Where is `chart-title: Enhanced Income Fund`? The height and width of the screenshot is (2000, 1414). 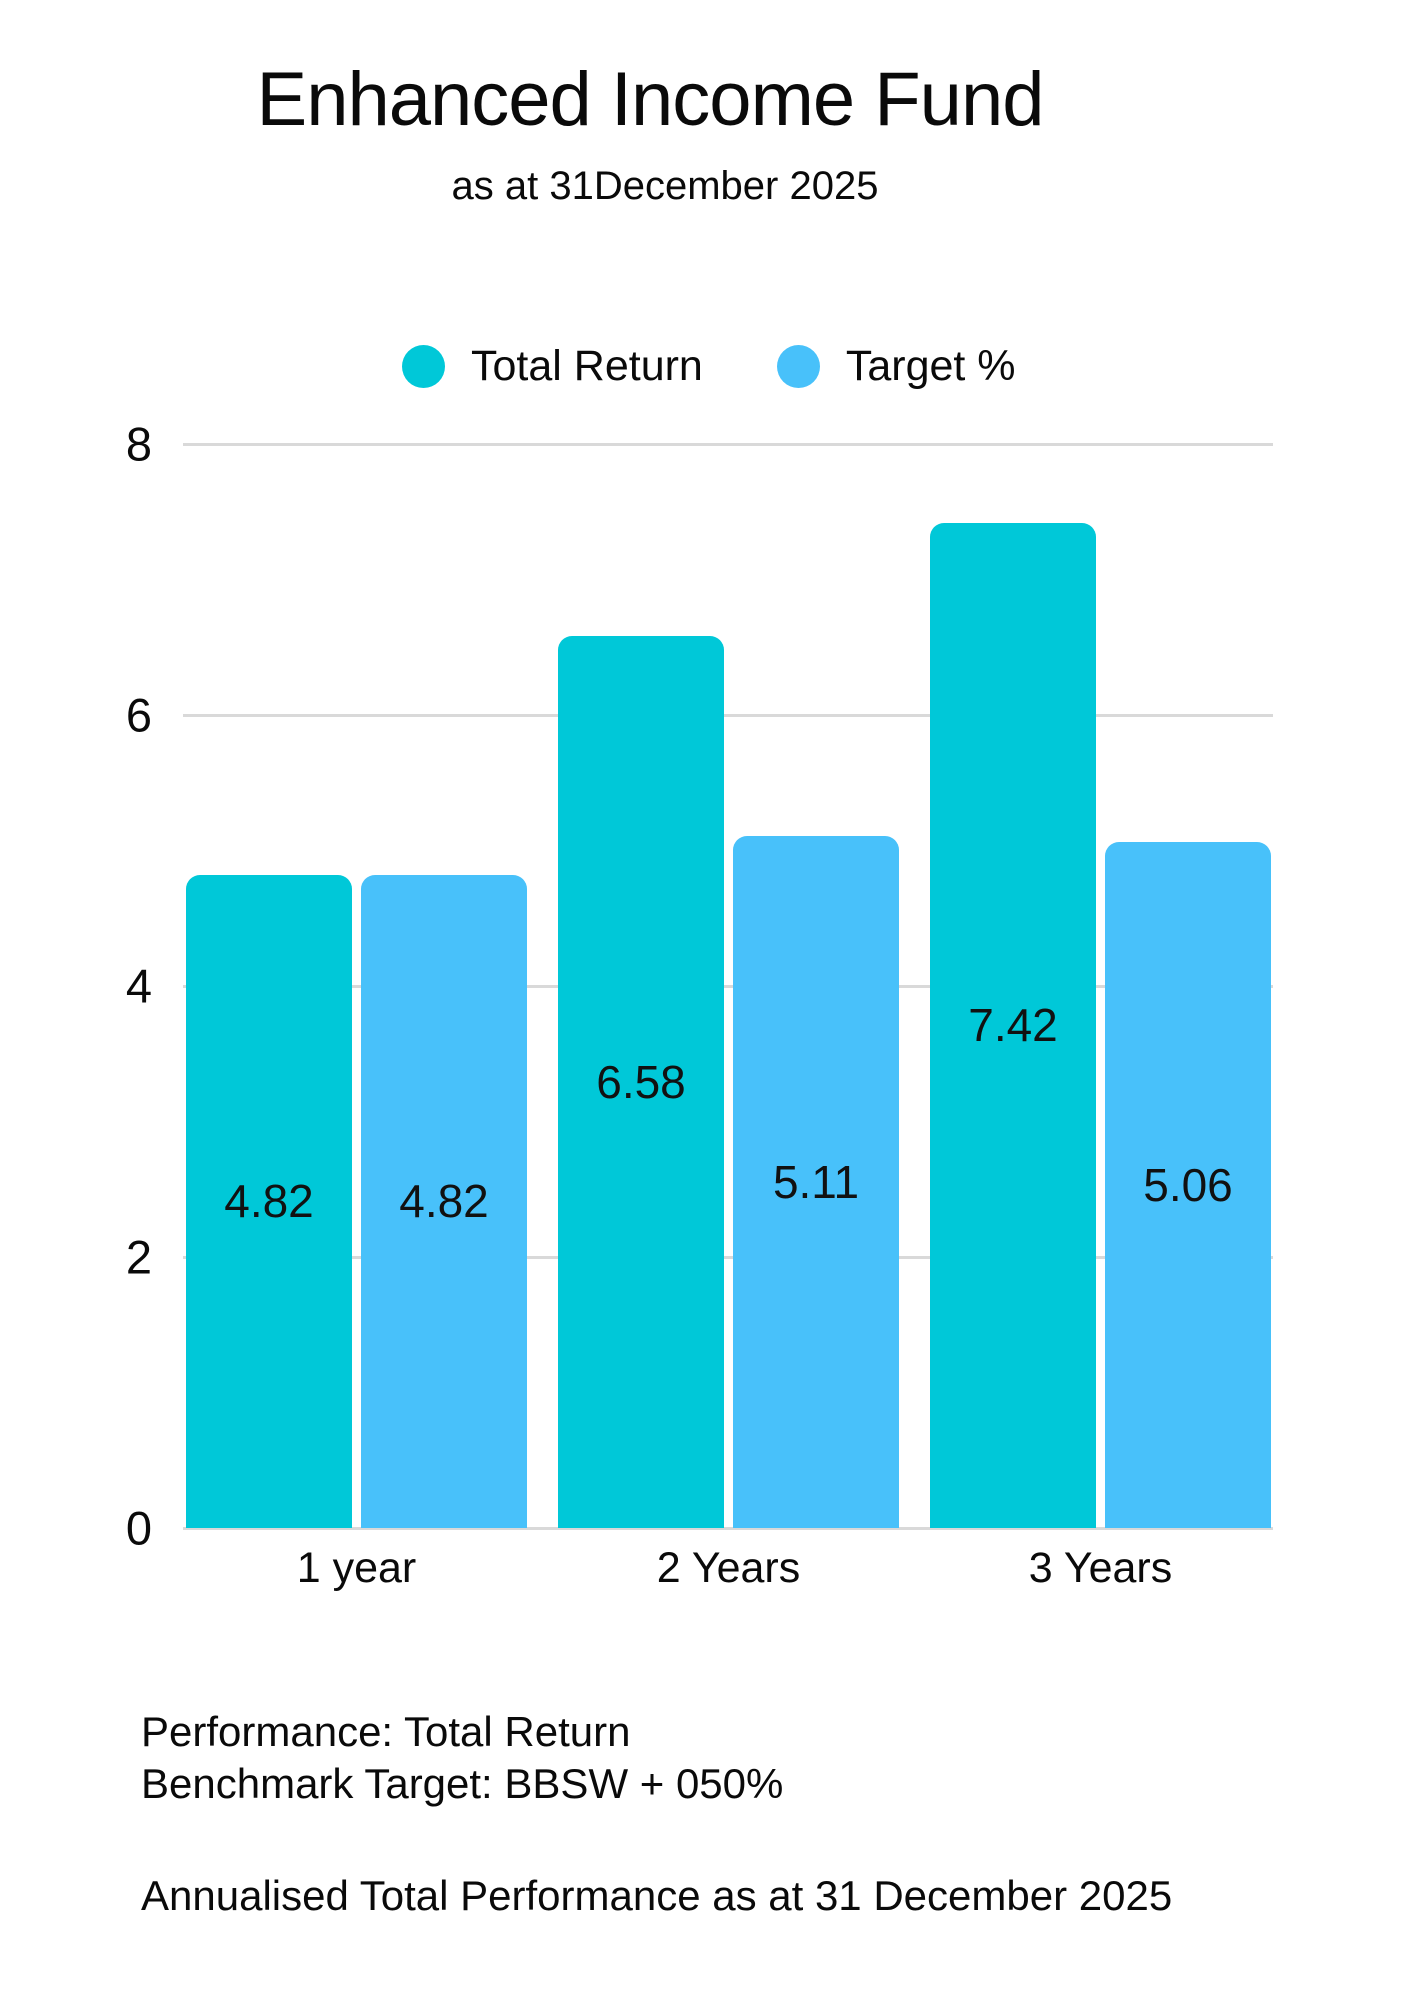 chart-title: Enhanced Income Fund is located at coordinates (650, 99).